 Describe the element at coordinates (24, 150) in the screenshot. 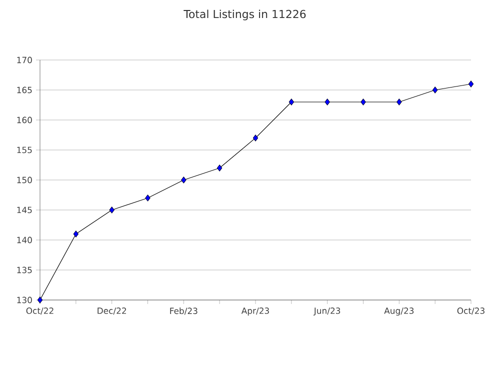

I see `y-tick-label: 155` at that location.